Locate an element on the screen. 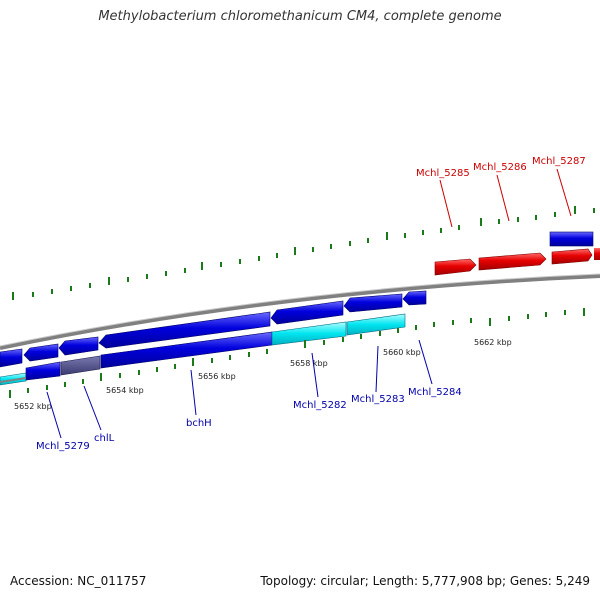 The image size is (600, 600). gene-chll is located at coordinates (80, 365).